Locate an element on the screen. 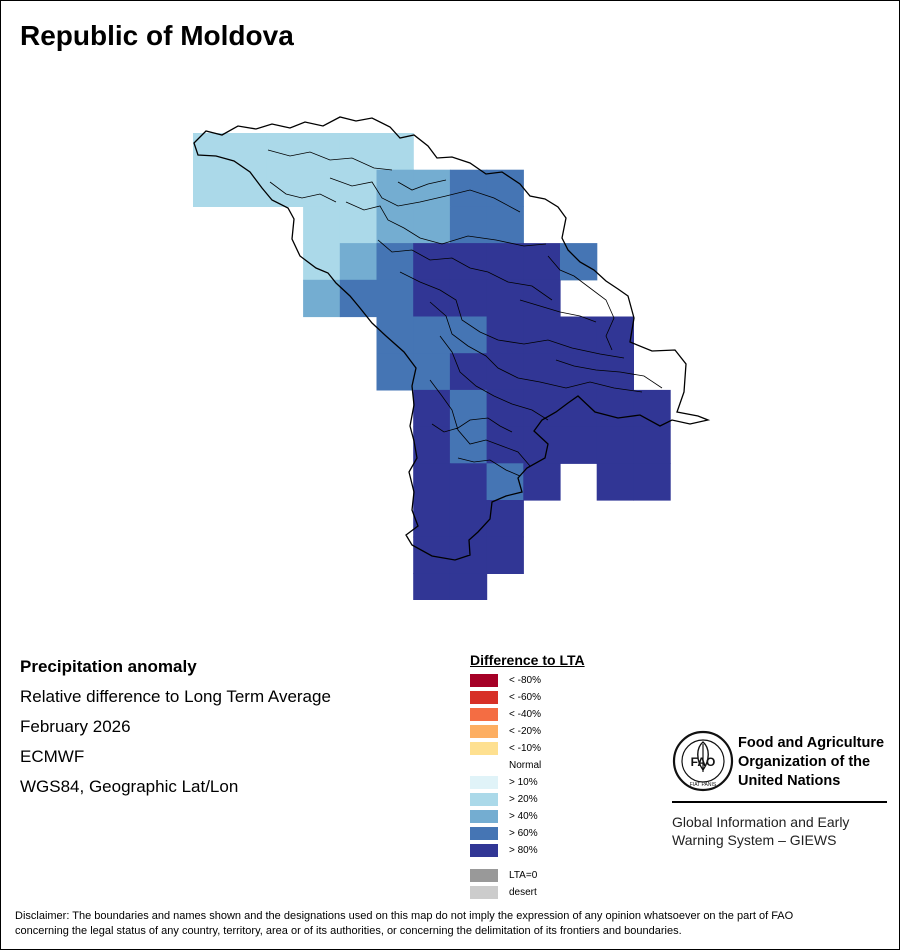  legend-item: < -10% is located at coordinates (527, 748).